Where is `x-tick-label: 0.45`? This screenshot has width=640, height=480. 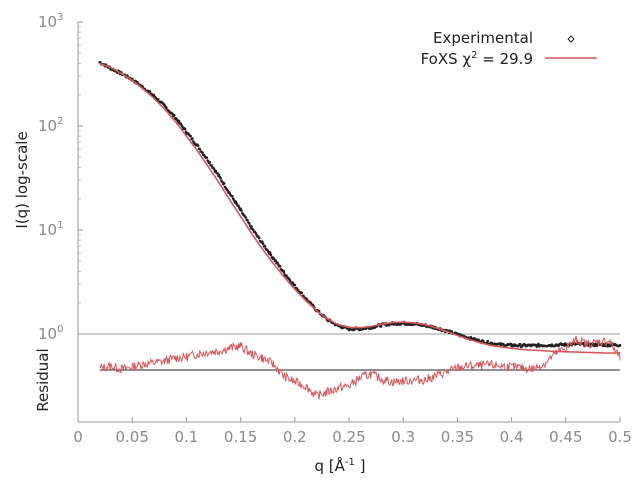
x-tick-label: 0.45 is located at coordinates (565, 437).